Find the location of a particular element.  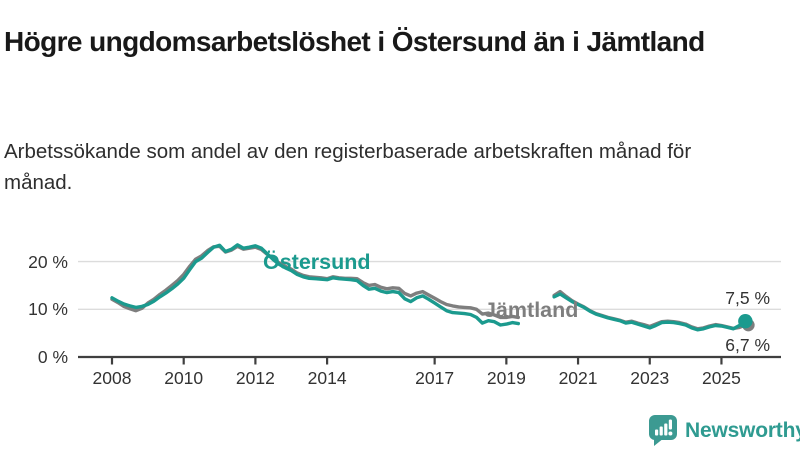

x-tick-label: 2023 is located at coordinates (650, 378).